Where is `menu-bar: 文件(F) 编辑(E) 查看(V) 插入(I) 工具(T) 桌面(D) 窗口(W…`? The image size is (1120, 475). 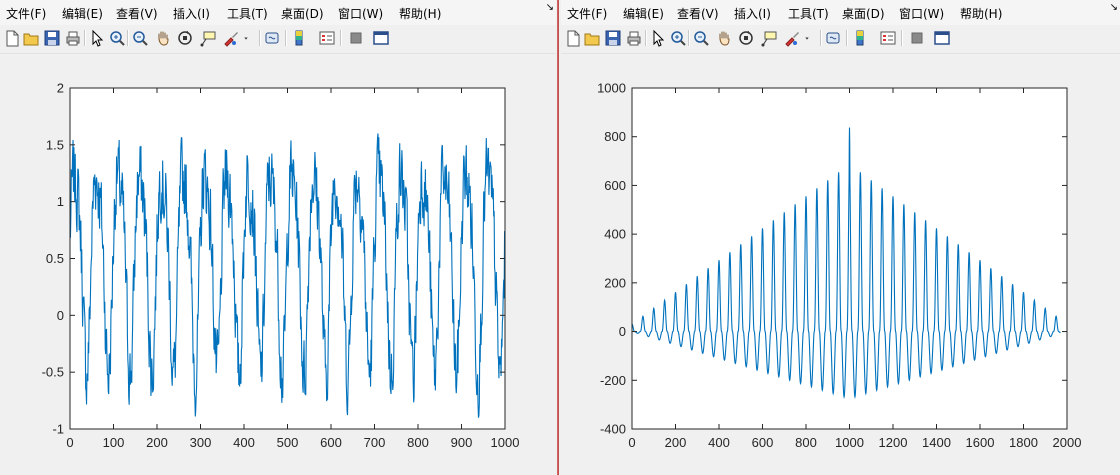 menu-bar: 文件(F) 编辑(E) 查看(V) 插入(I) 工具(T) 桌面(D) 窗口(W… is located at coordinates (278, 12).